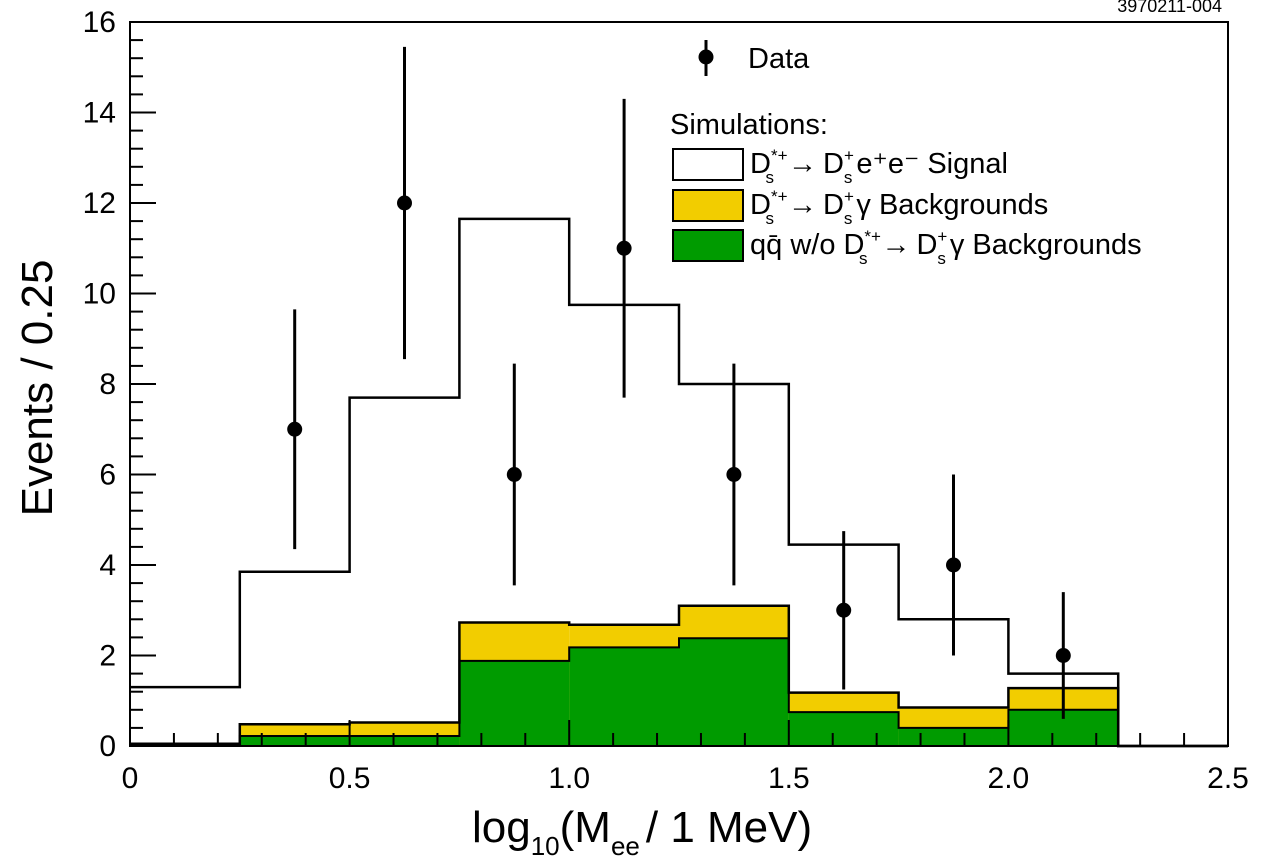 The height and width of the screenshot is (867, 1268). Describe the element at coordinates (899, 207) in the screenshot. I see `legend-bkg-label: D*+ s → D+ s γ Backgrounds` at that location.